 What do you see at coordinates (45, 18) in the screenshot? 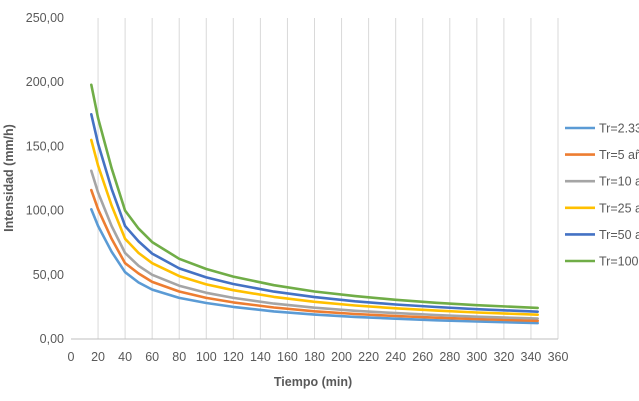
I see `y-tick-label: 250,00` at bounding box center [45, 18].